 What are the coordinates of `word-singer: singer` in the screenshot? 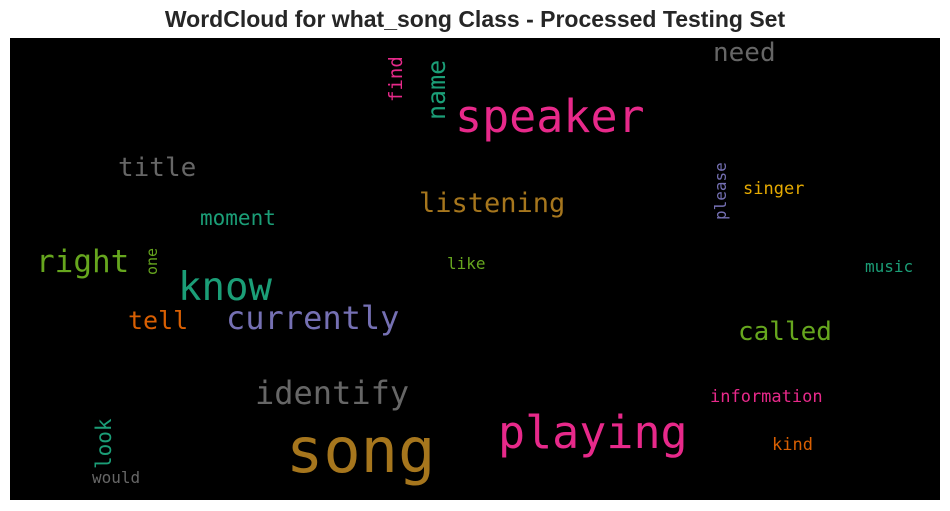 It's located at (774, 189).